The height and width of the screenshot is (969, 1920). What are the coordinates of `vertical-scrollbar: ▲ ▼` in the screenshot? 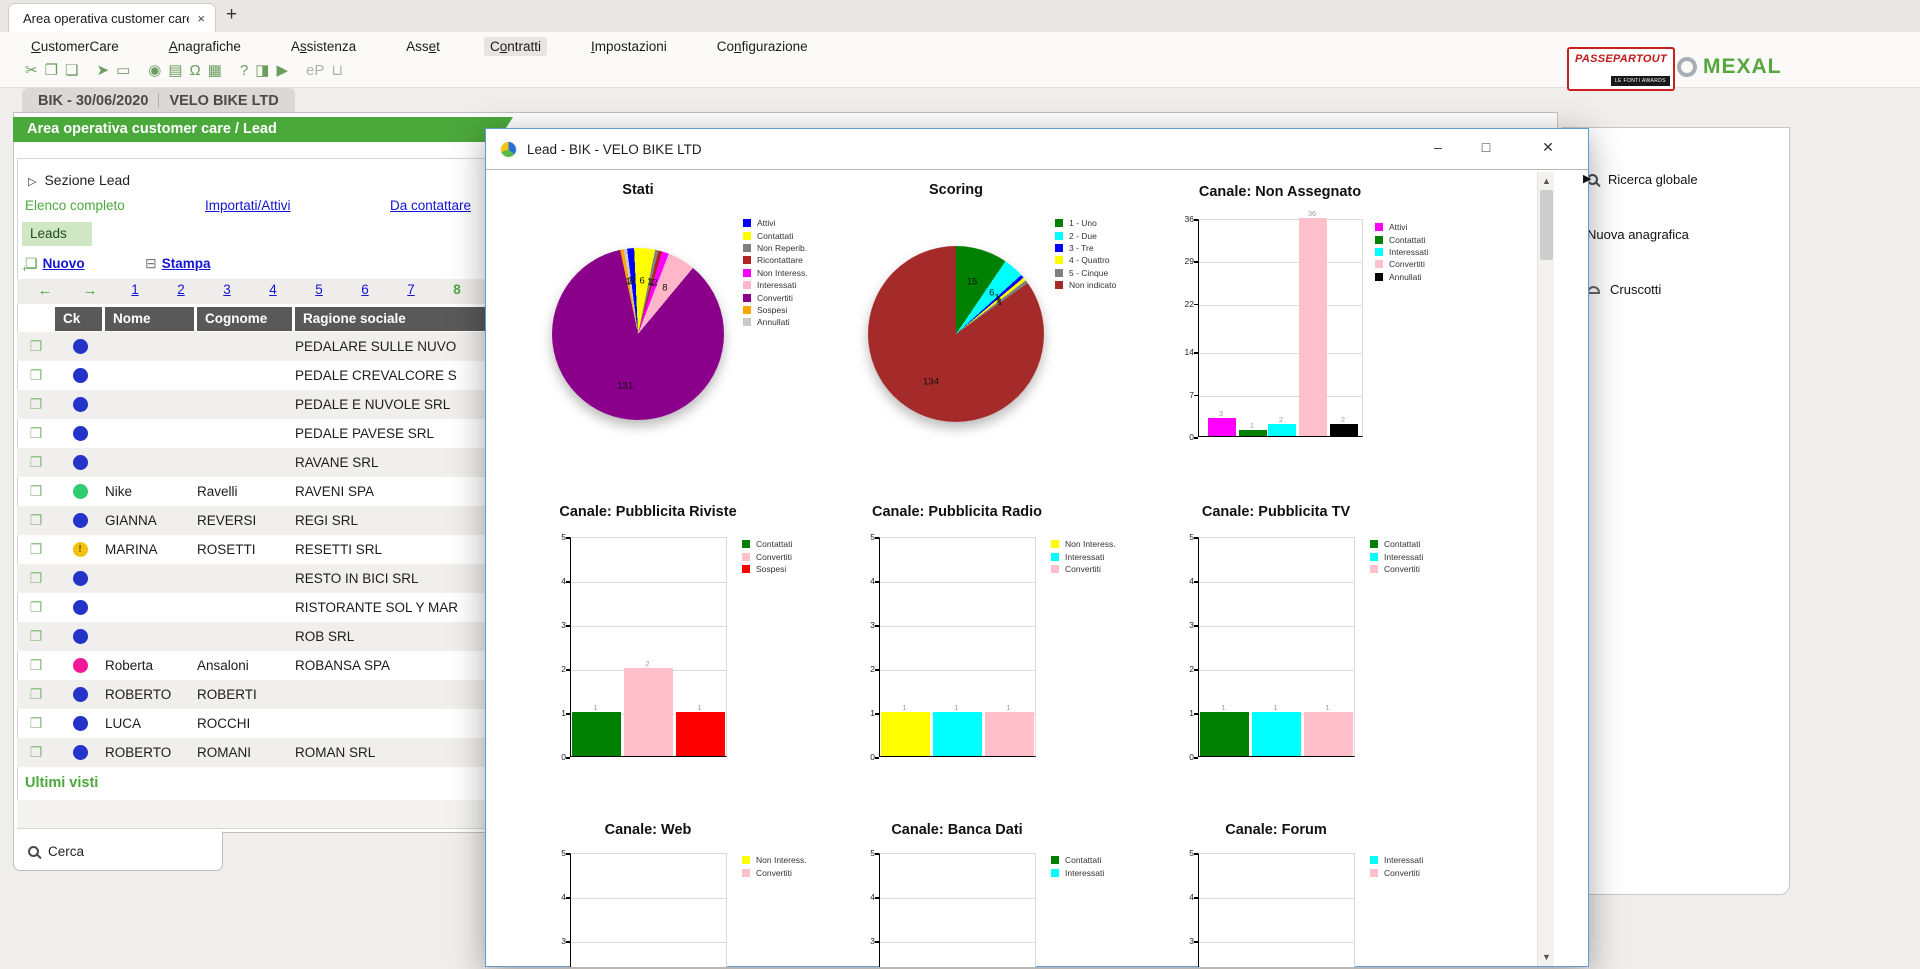 It's located at (1545, 569).